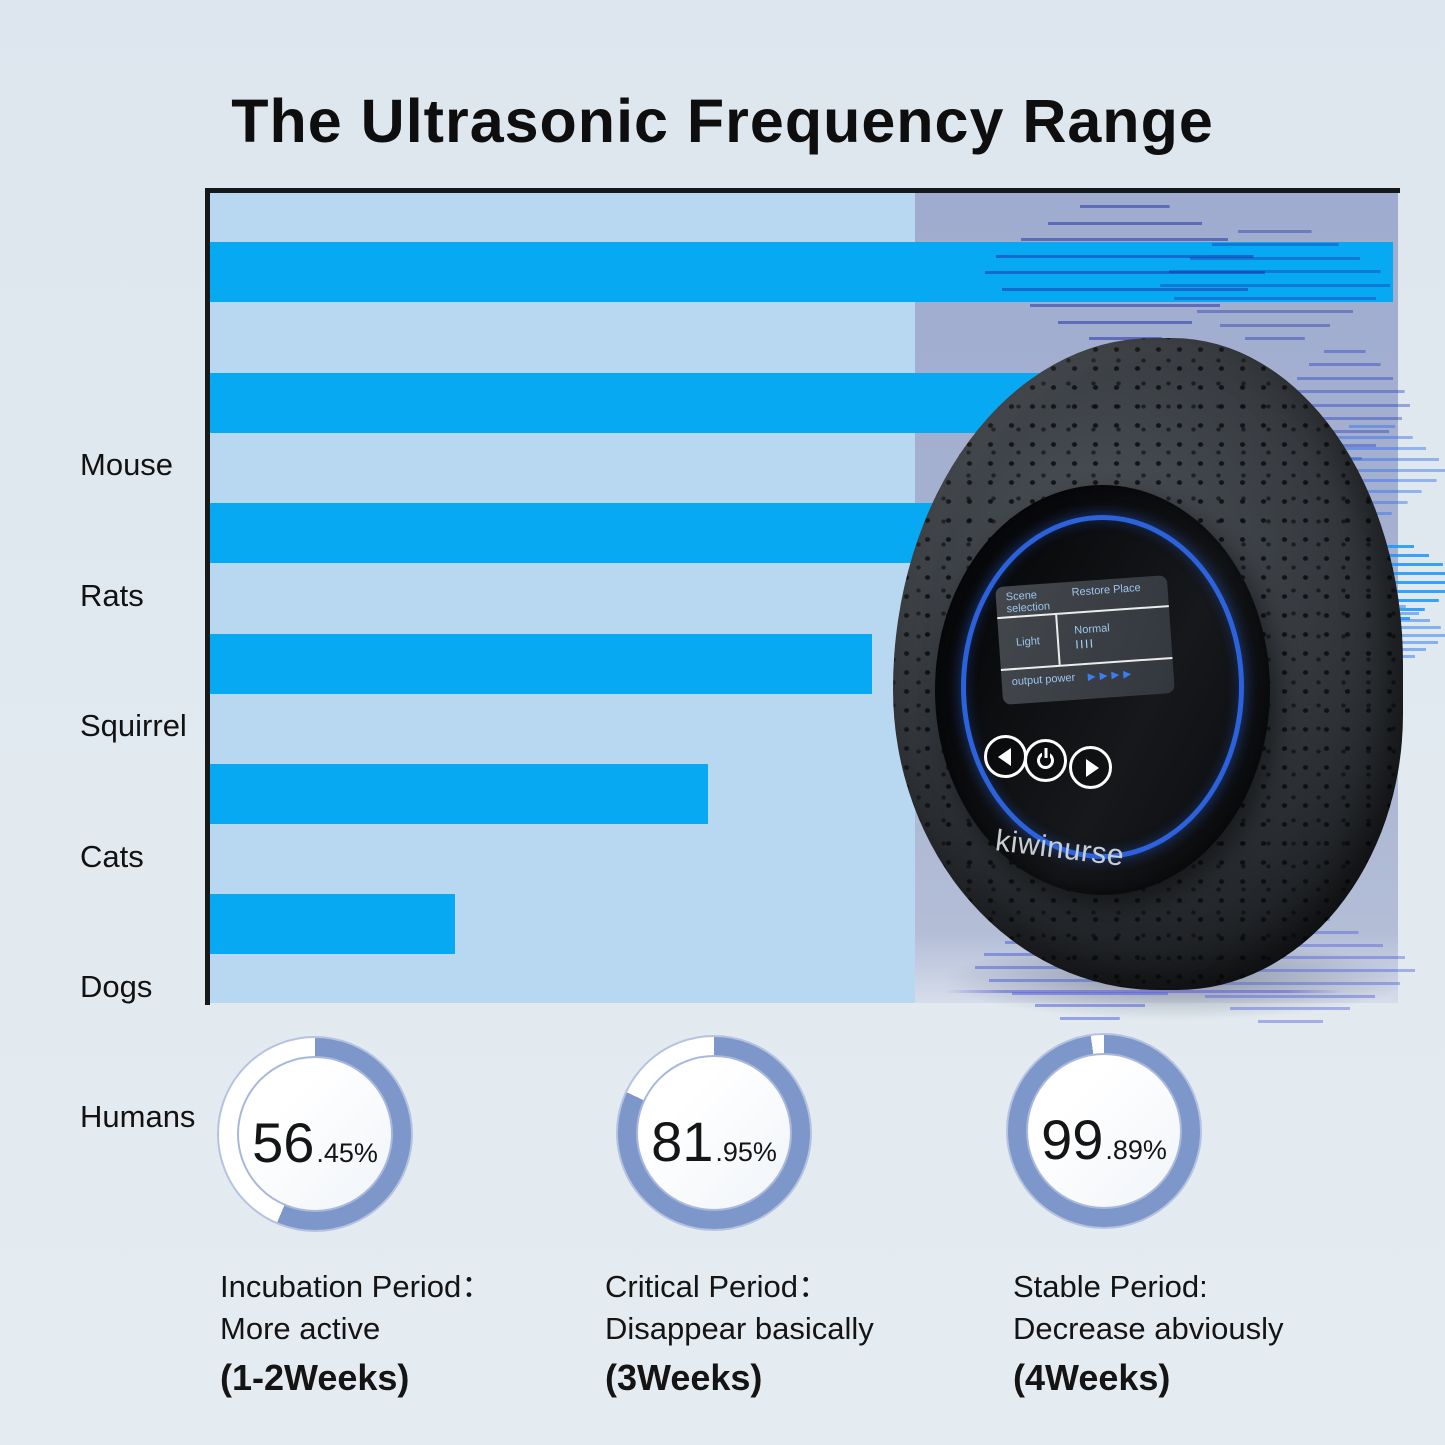  What do you see at coordinates (1148, 1328) in the screenshot?
I see `caption-desc: Decrease abviously` at bounding box center [1148, 1328].